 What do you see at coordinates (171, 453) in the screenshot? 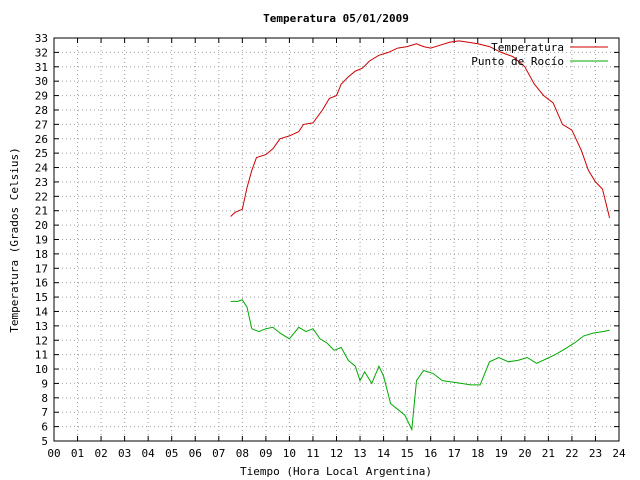
I see `x-tick-label: 05` at bounding box center [171, 453].